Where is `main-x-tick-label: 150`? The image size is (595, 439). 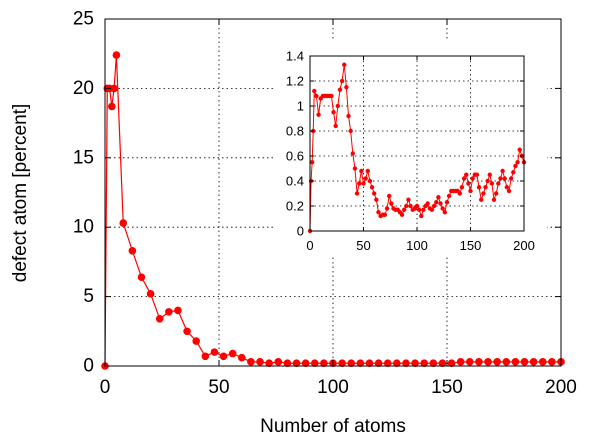 main-x-tick-label: 150 is located at coordinates (447, 387).